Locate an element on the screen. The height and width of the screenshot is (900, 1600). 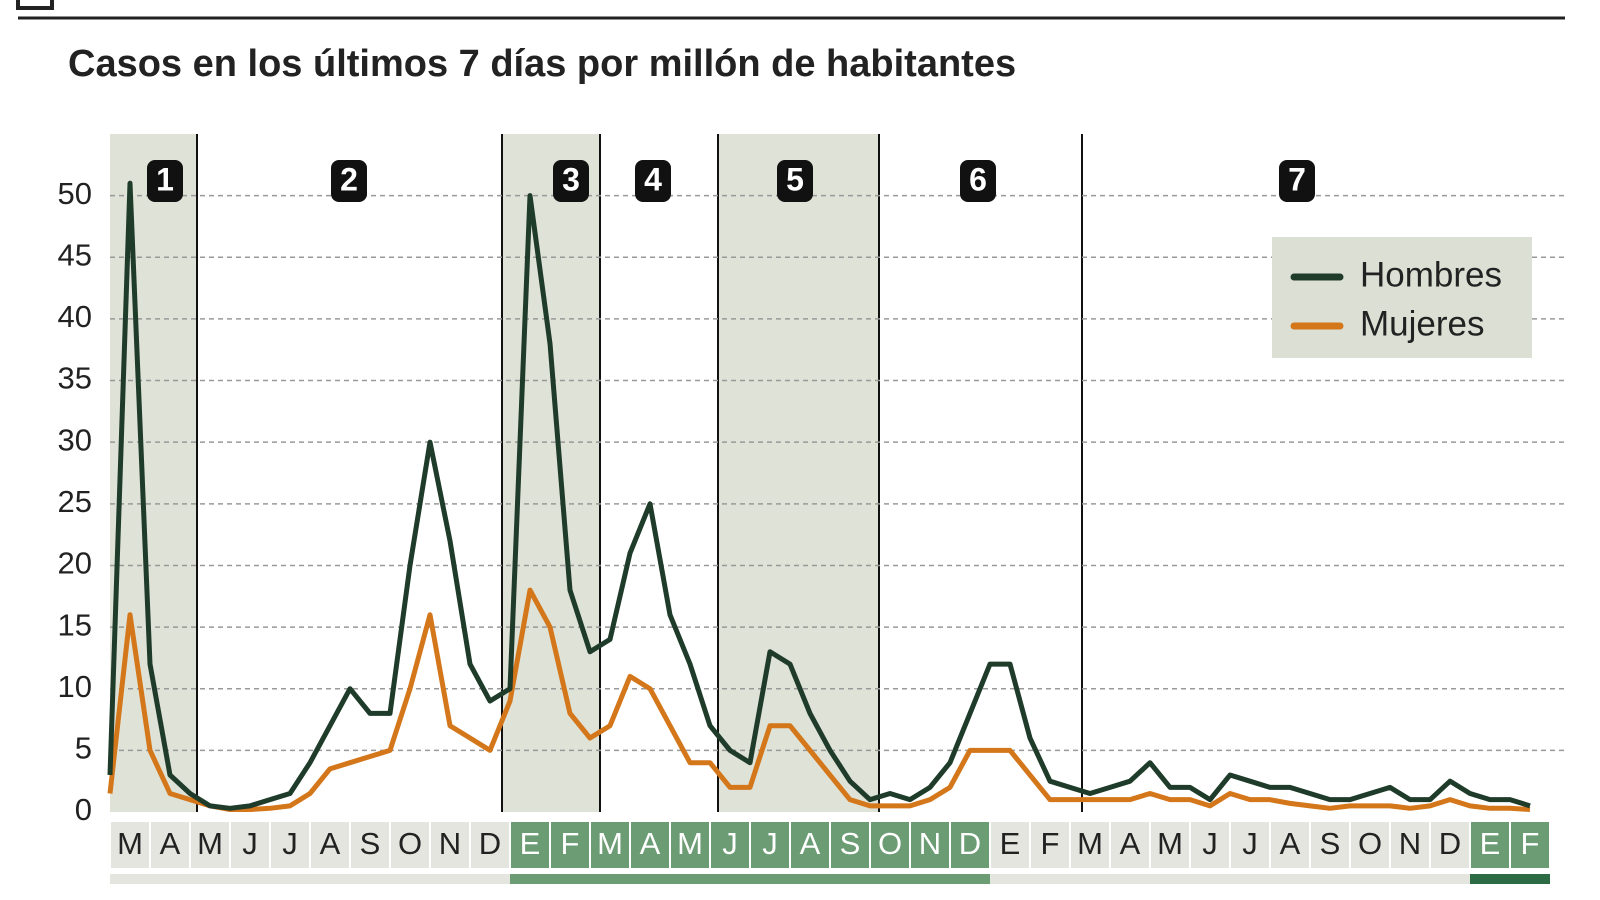
period-shade is located at coordinates (153, 473).